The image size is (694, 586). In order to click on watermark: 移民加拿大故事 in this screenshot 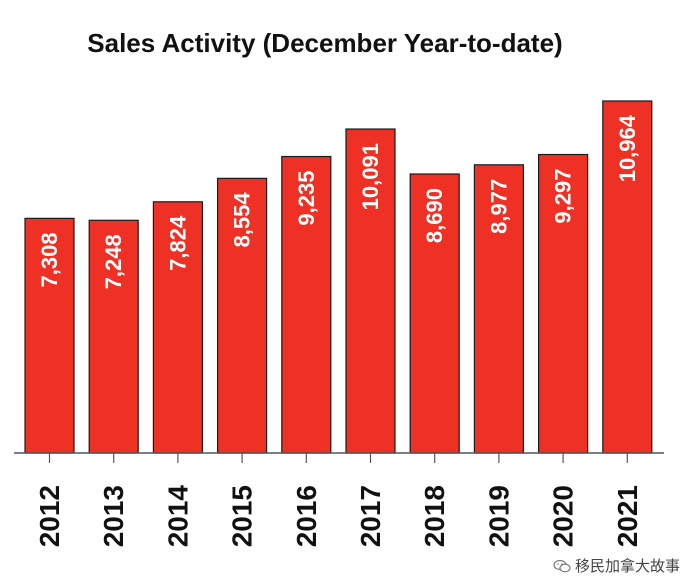, I will do `click(616, 565)`.